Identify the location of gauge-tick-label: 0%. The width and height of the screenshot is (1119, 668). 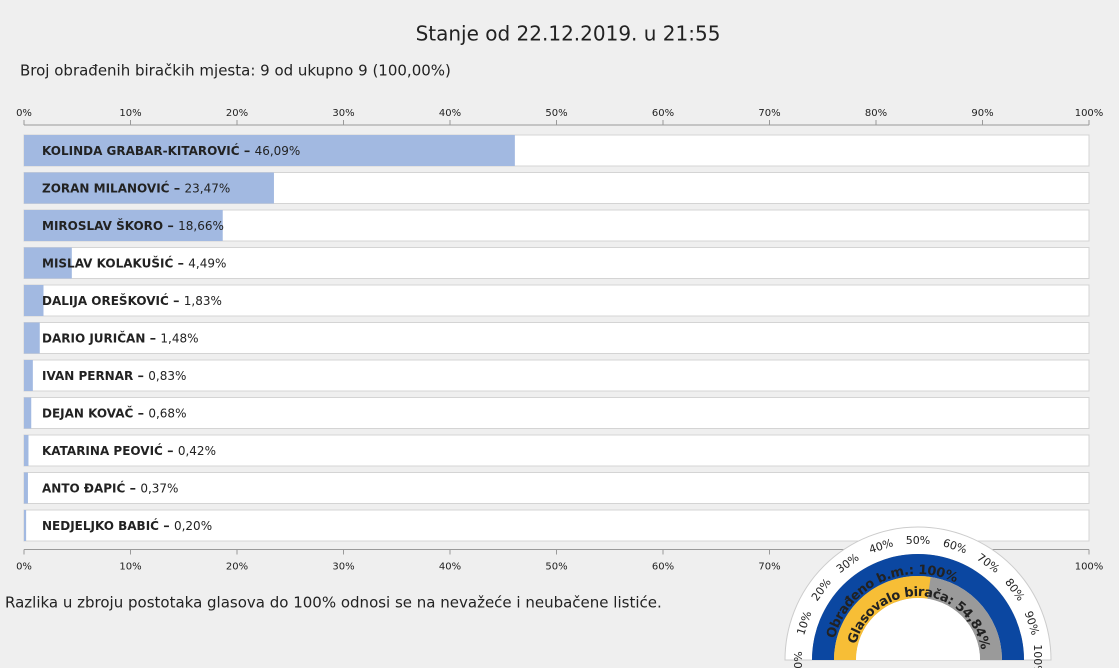
(798, 659).